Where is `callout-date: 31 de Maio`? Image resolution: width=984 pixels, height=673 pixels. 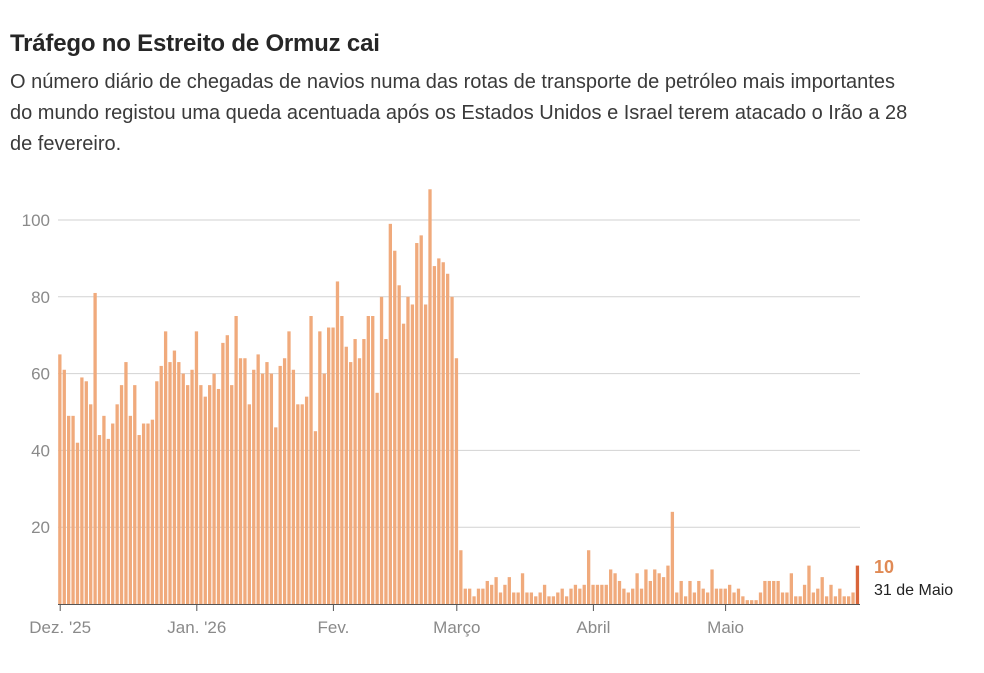
callout-date: 31 de Maio is located at coordinates (913, 590).